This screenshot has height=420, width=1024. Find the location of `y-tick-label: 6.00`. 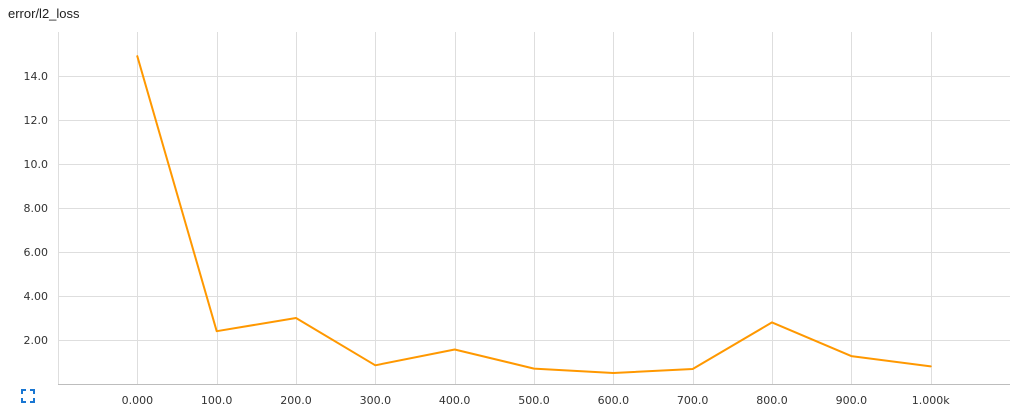

y-tick-label: 6.00 is located at coordinates (36, 252).